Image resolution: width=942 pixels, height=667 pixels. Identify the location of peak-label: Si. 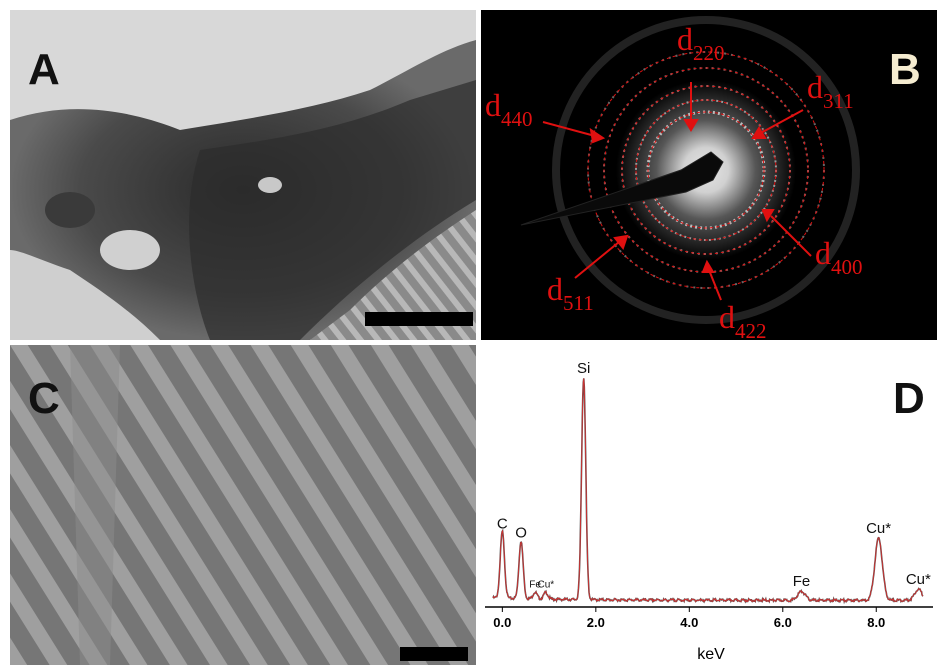
(583, 368).